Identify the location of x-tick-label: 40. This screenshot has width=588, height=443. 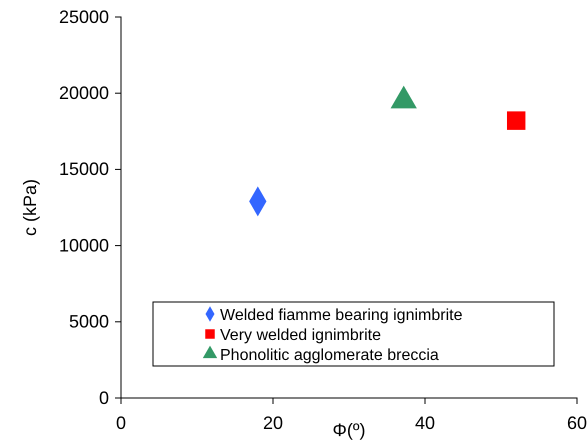
(425, 422).